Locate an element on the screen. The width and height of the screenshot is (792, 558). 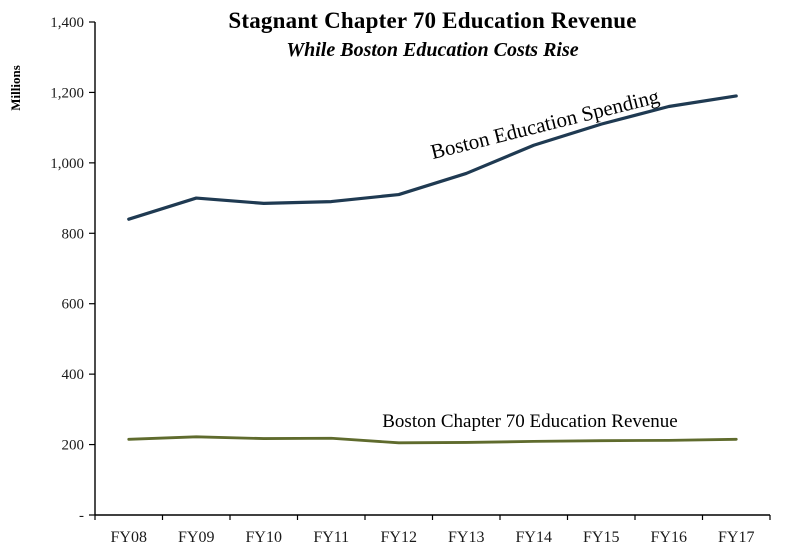
x-tick-label: FY10 is located at coordinates (264, 537).